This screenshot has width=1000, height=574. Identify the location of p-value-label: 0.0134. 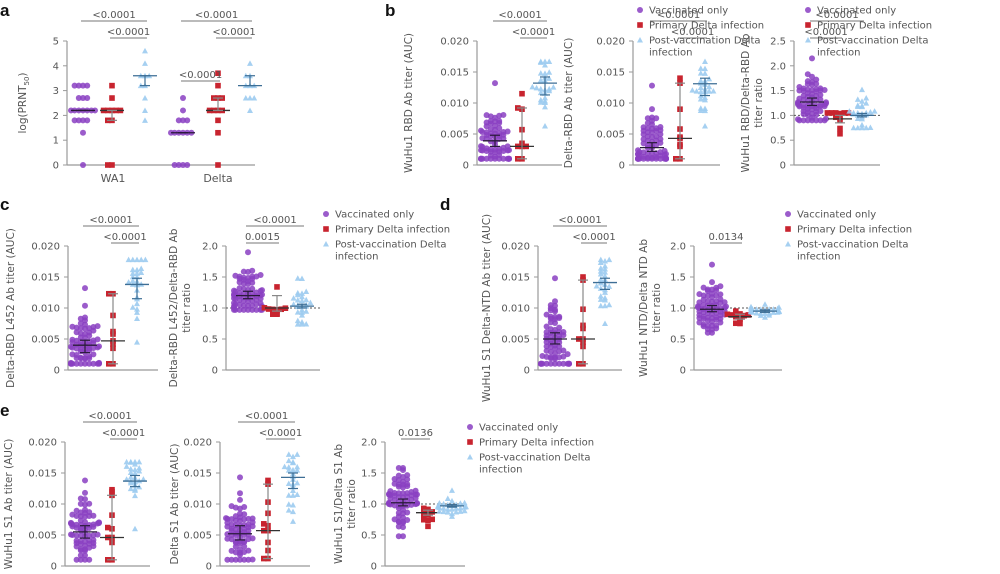
(726, 237).